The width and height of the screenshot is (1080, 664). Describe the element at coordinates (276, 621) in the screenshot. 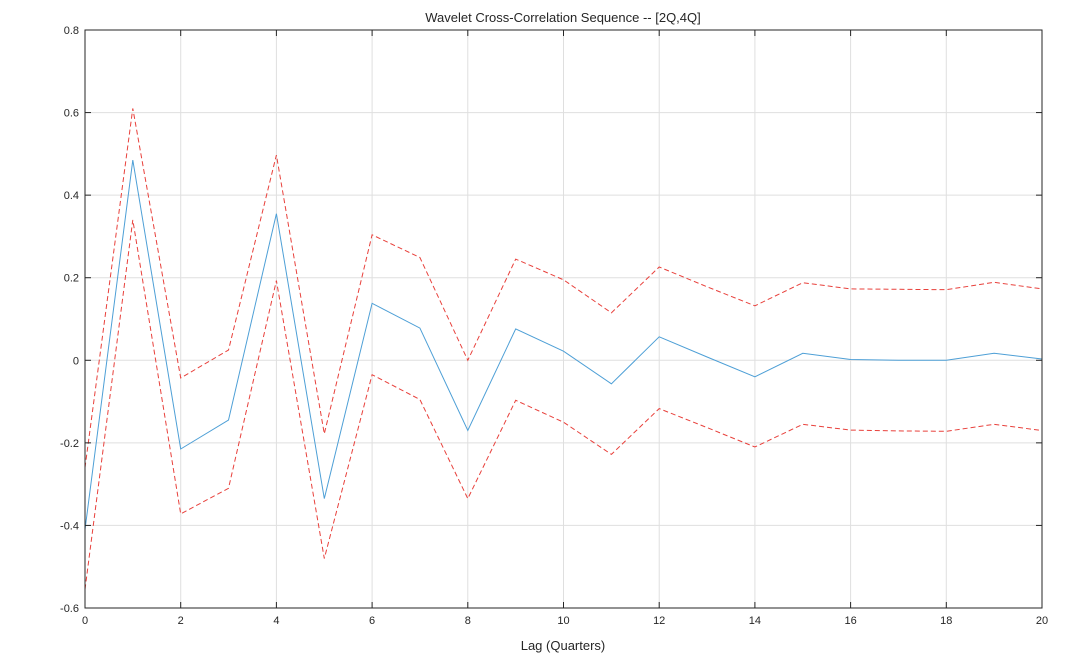

I see `x-tick-label: 4` at that location.